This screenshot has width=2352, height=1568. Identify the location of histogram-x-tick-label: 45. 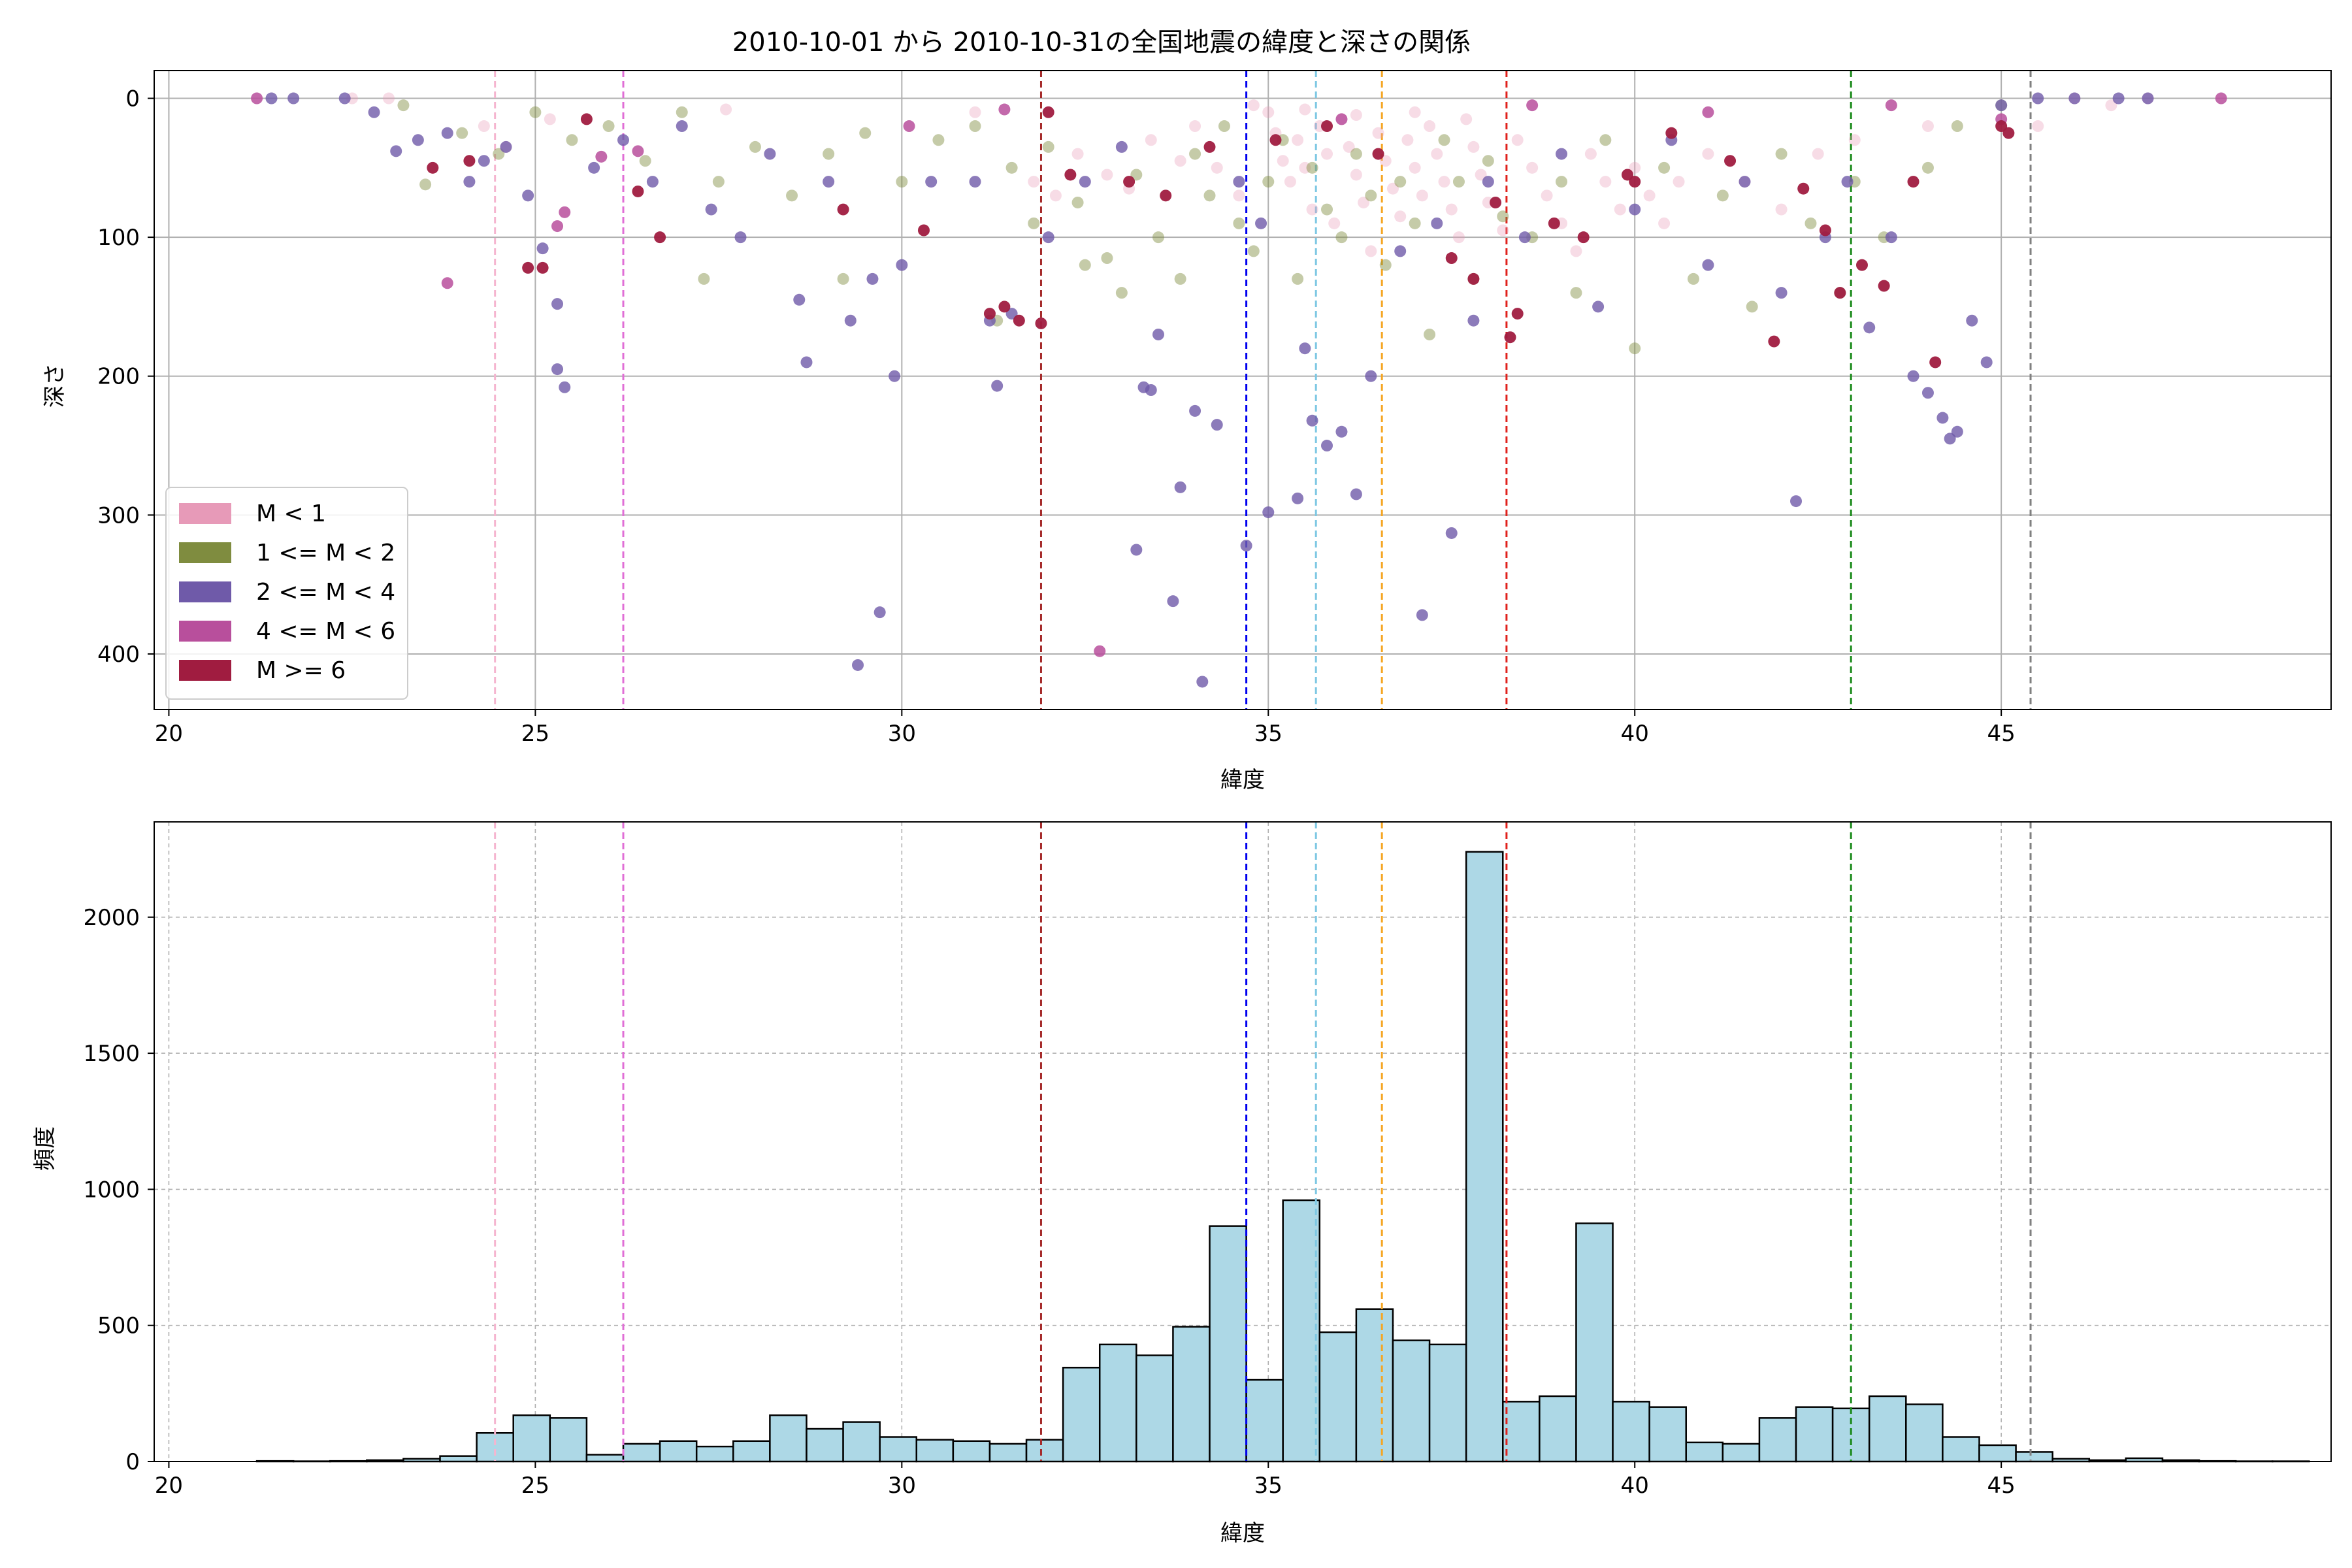
(2001, 1486).